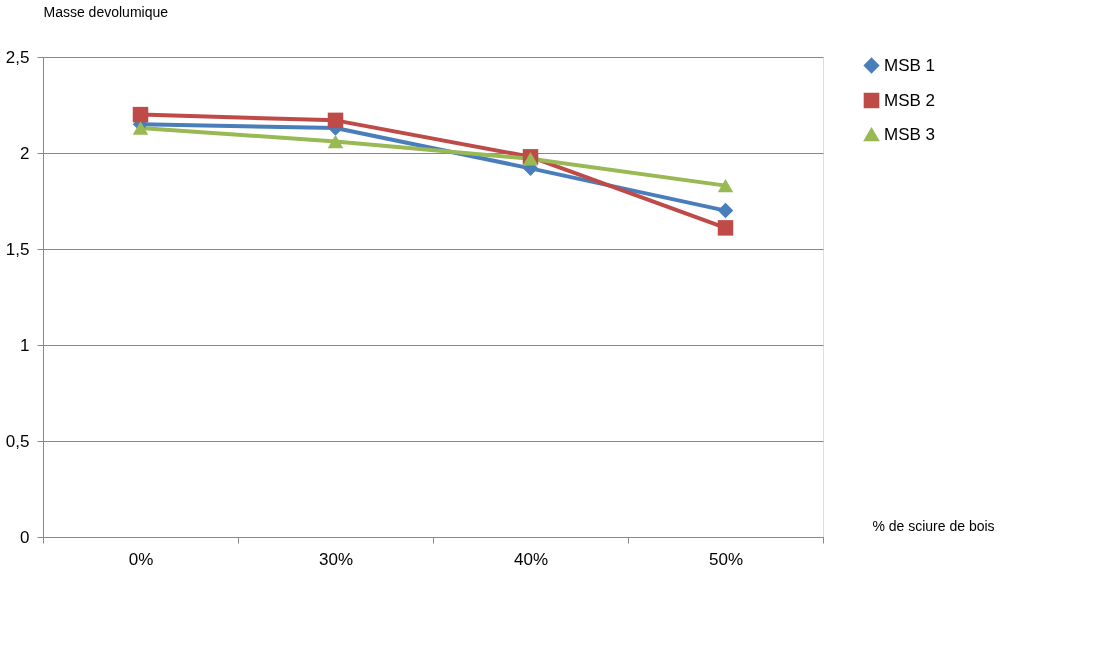  I want to click on x-tick-label: 50%, so click(726, 559).